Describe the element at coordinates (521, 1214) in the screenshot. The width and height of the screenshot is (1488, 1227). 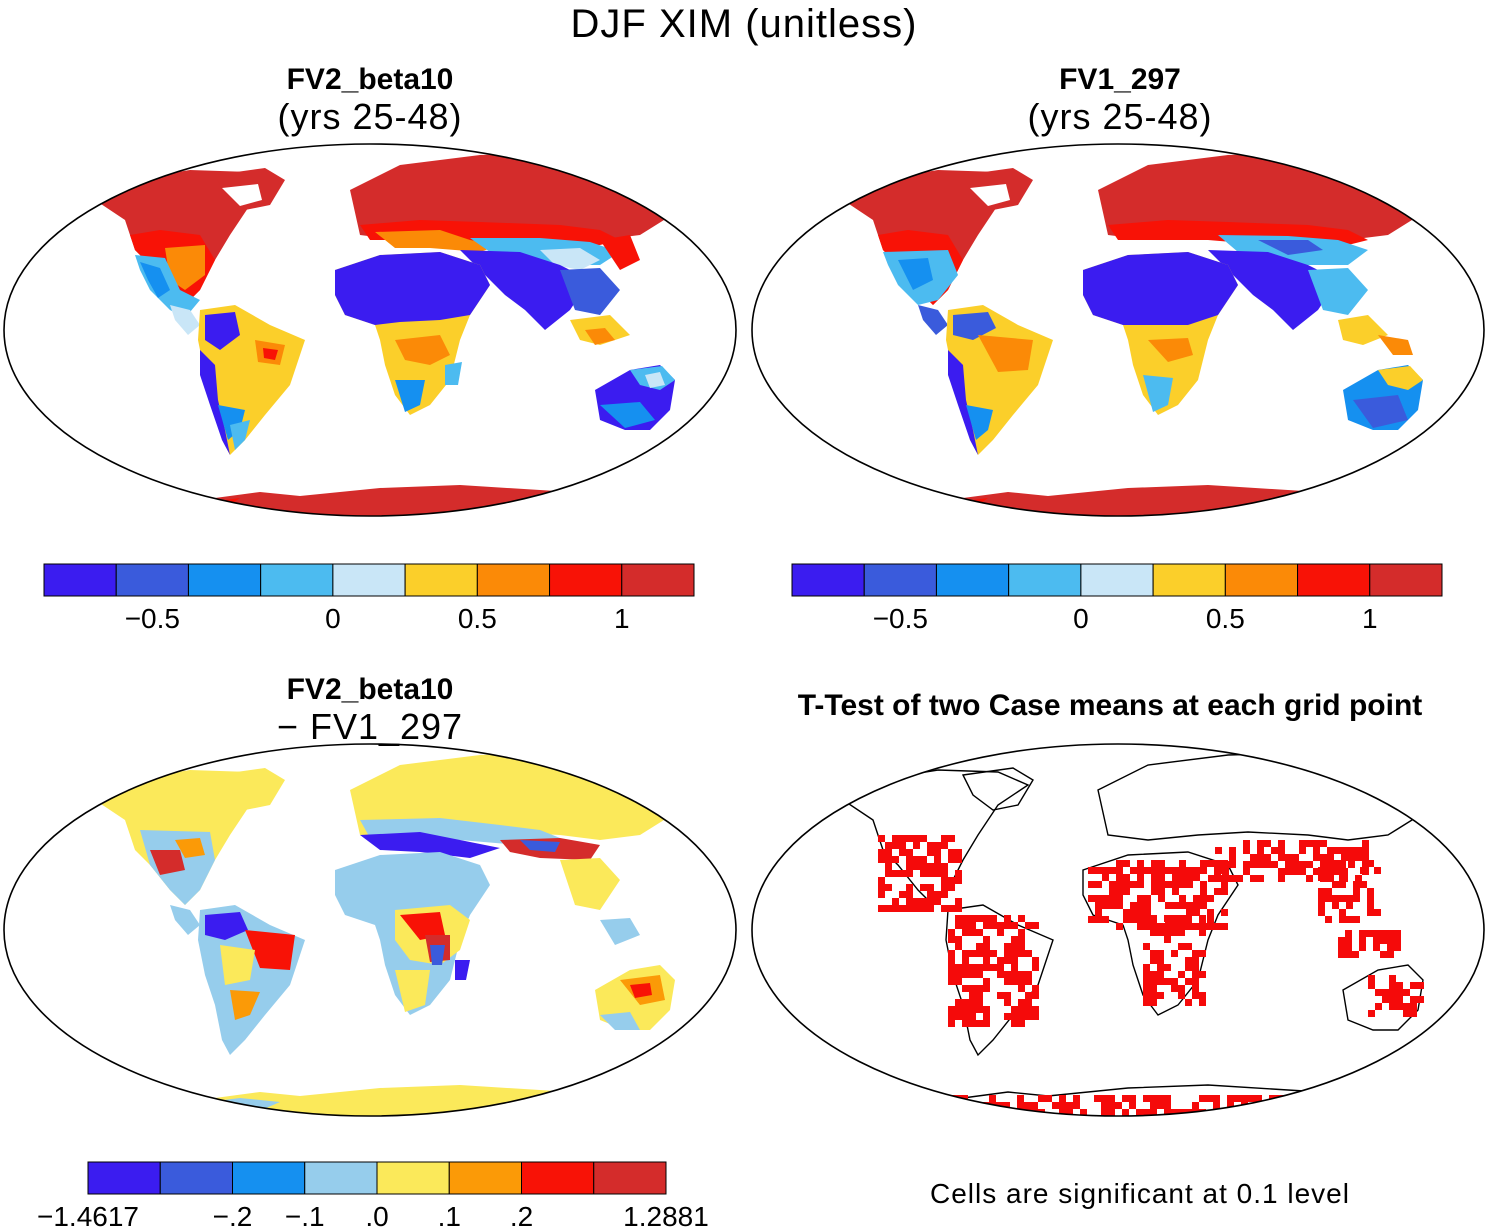
I see `colorbar-tick-label: .2` at that location.